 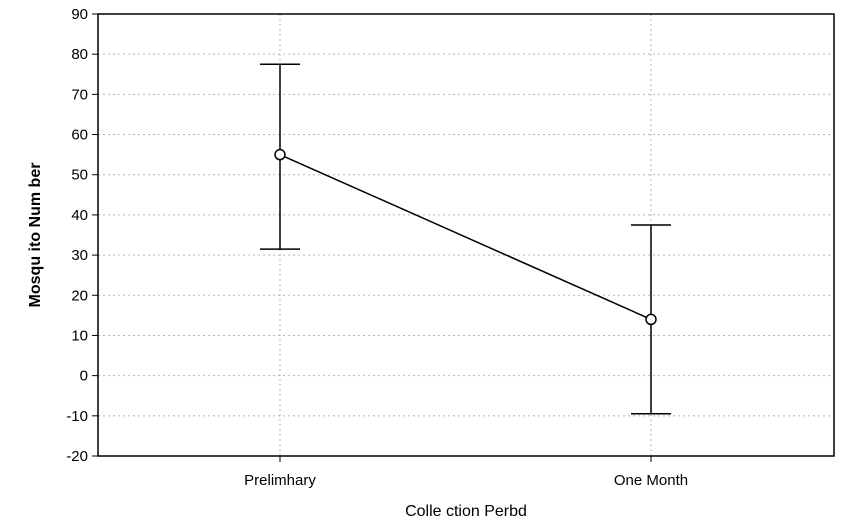 I want to click on y-tick-label: 30, so click(x=79, y=255).